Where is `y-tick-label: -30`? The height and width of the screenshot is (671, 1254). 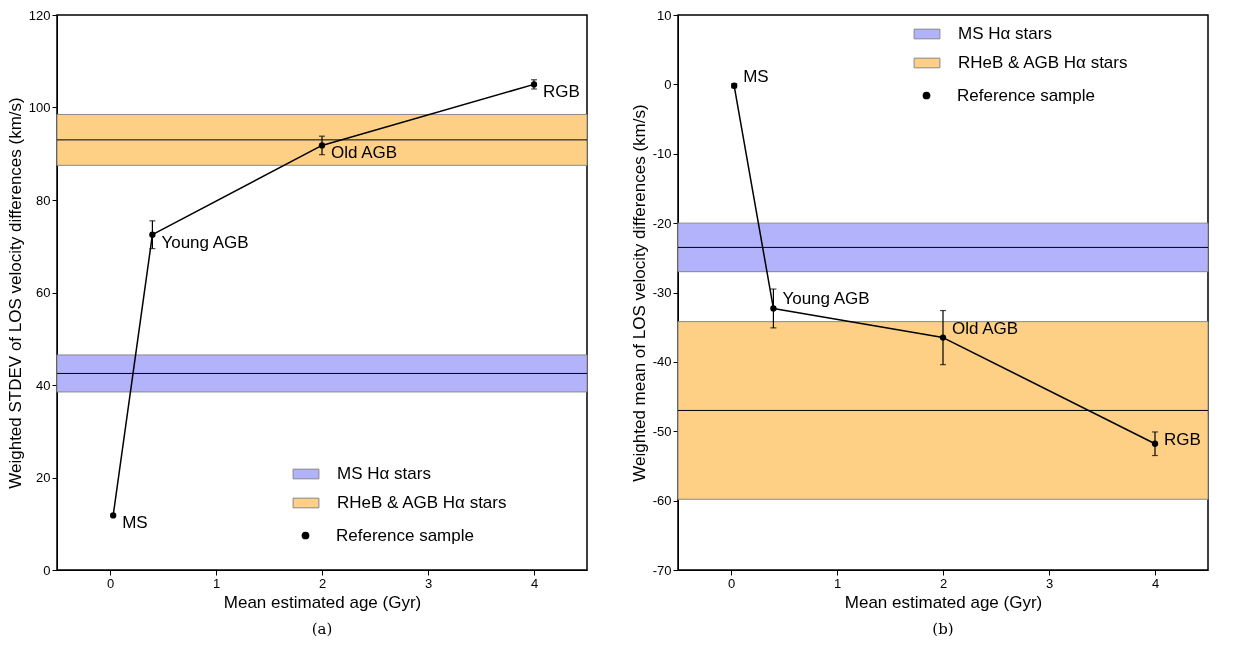
y-tick-label: -30 is located at coordinates (662, 292).